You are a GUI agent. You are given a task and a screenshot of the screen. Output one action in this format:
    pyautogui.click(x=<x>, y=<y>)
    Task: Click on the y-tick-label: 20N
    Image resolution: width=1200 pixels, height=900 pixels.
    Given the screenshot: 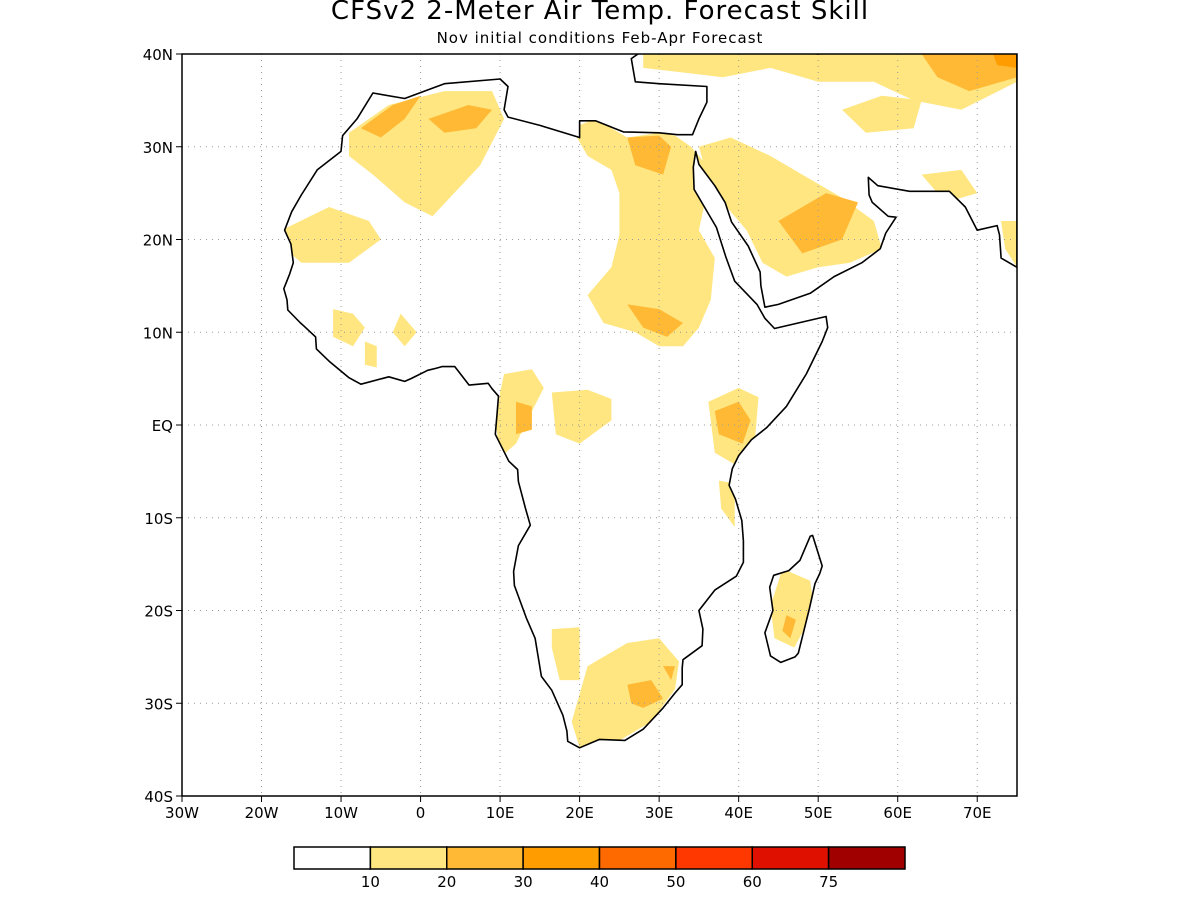 What is the action you would take?
    pyautogui.click(x=158, y=241)
    